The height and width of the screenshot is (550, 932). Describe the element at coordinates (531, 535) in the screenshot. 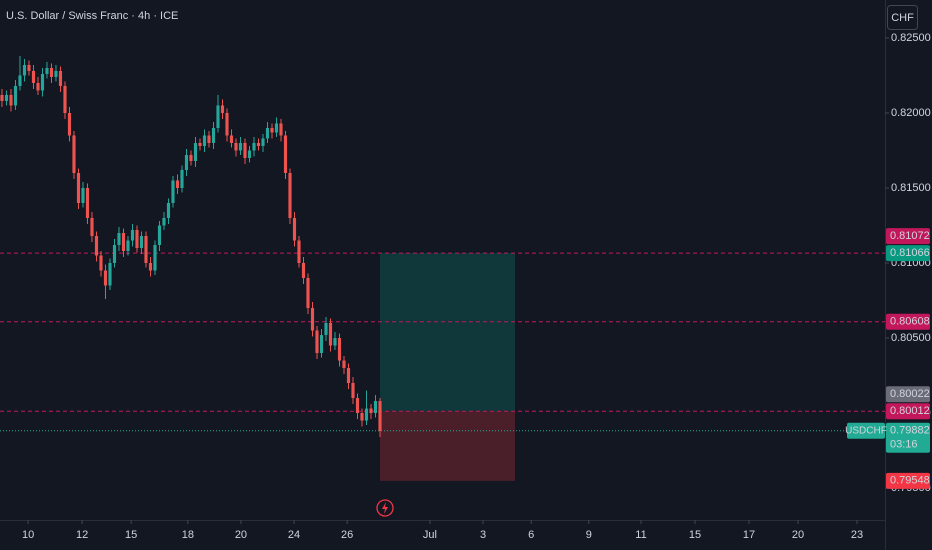

I see `x-tick-label: 6` at that location.